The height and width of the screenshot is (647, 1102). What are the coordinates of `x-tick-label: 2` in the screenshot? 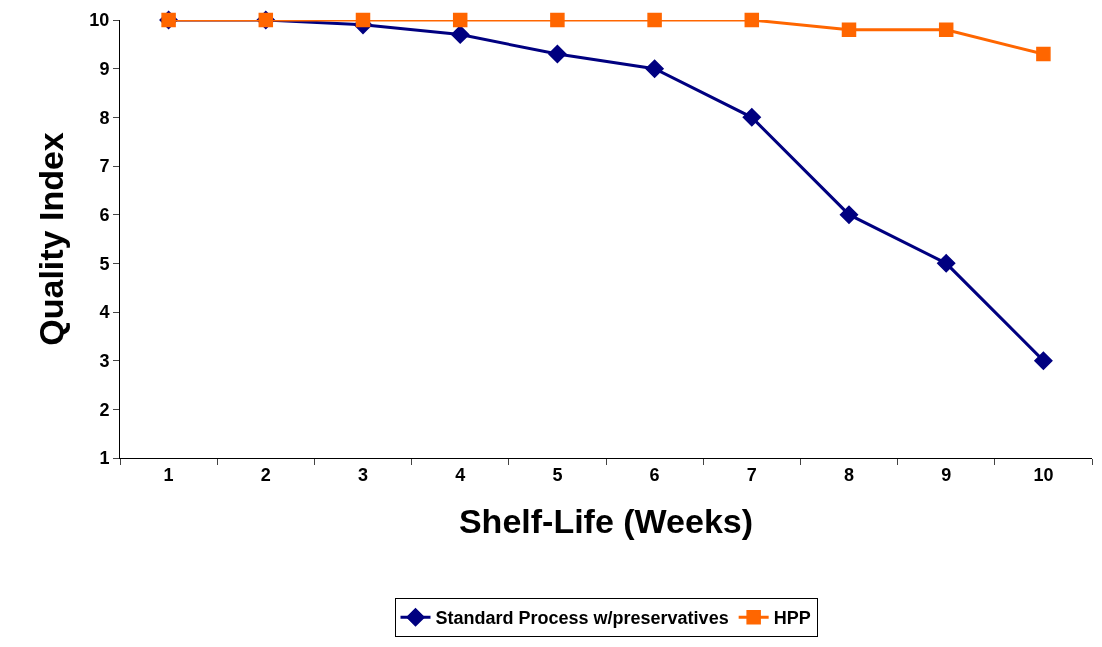 It's located at (265, 474).